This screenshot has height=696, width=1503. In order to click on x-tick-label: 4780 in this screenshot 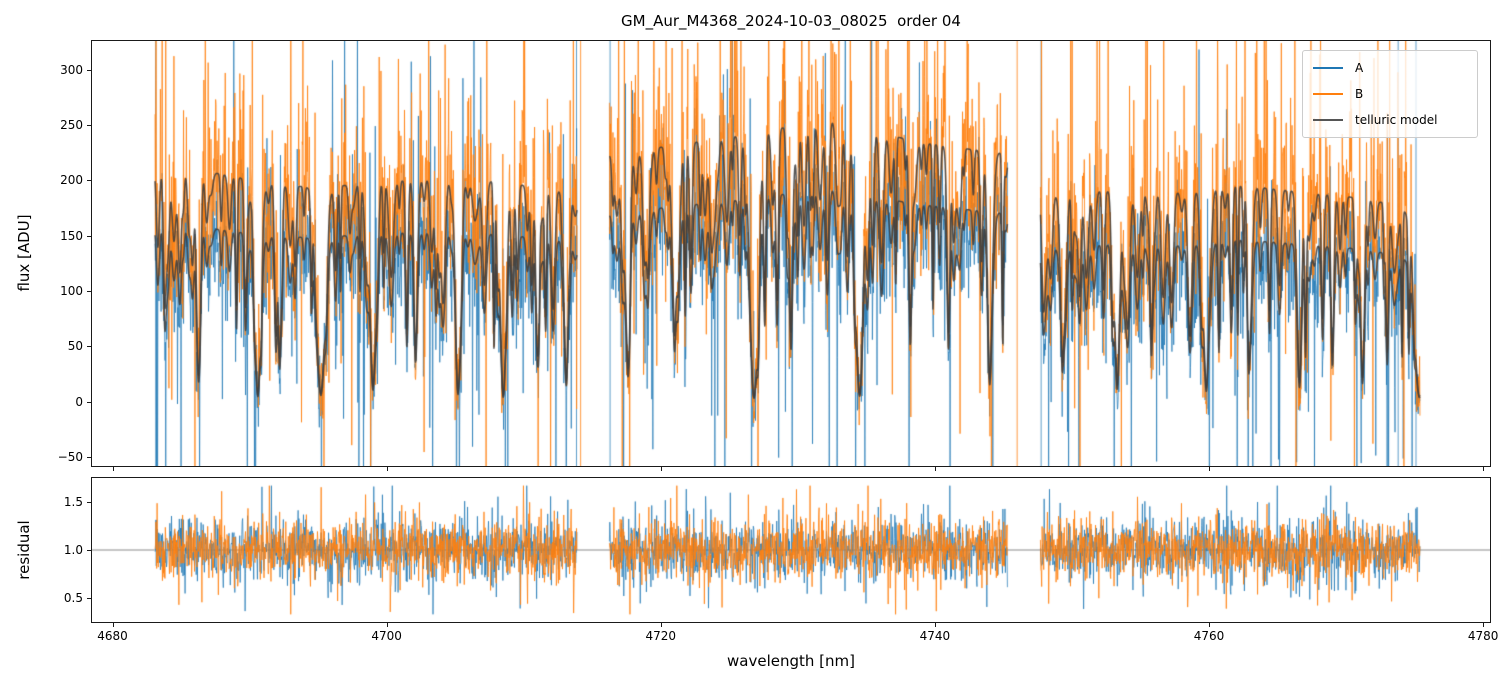, I will do `click(1483, 636)`.